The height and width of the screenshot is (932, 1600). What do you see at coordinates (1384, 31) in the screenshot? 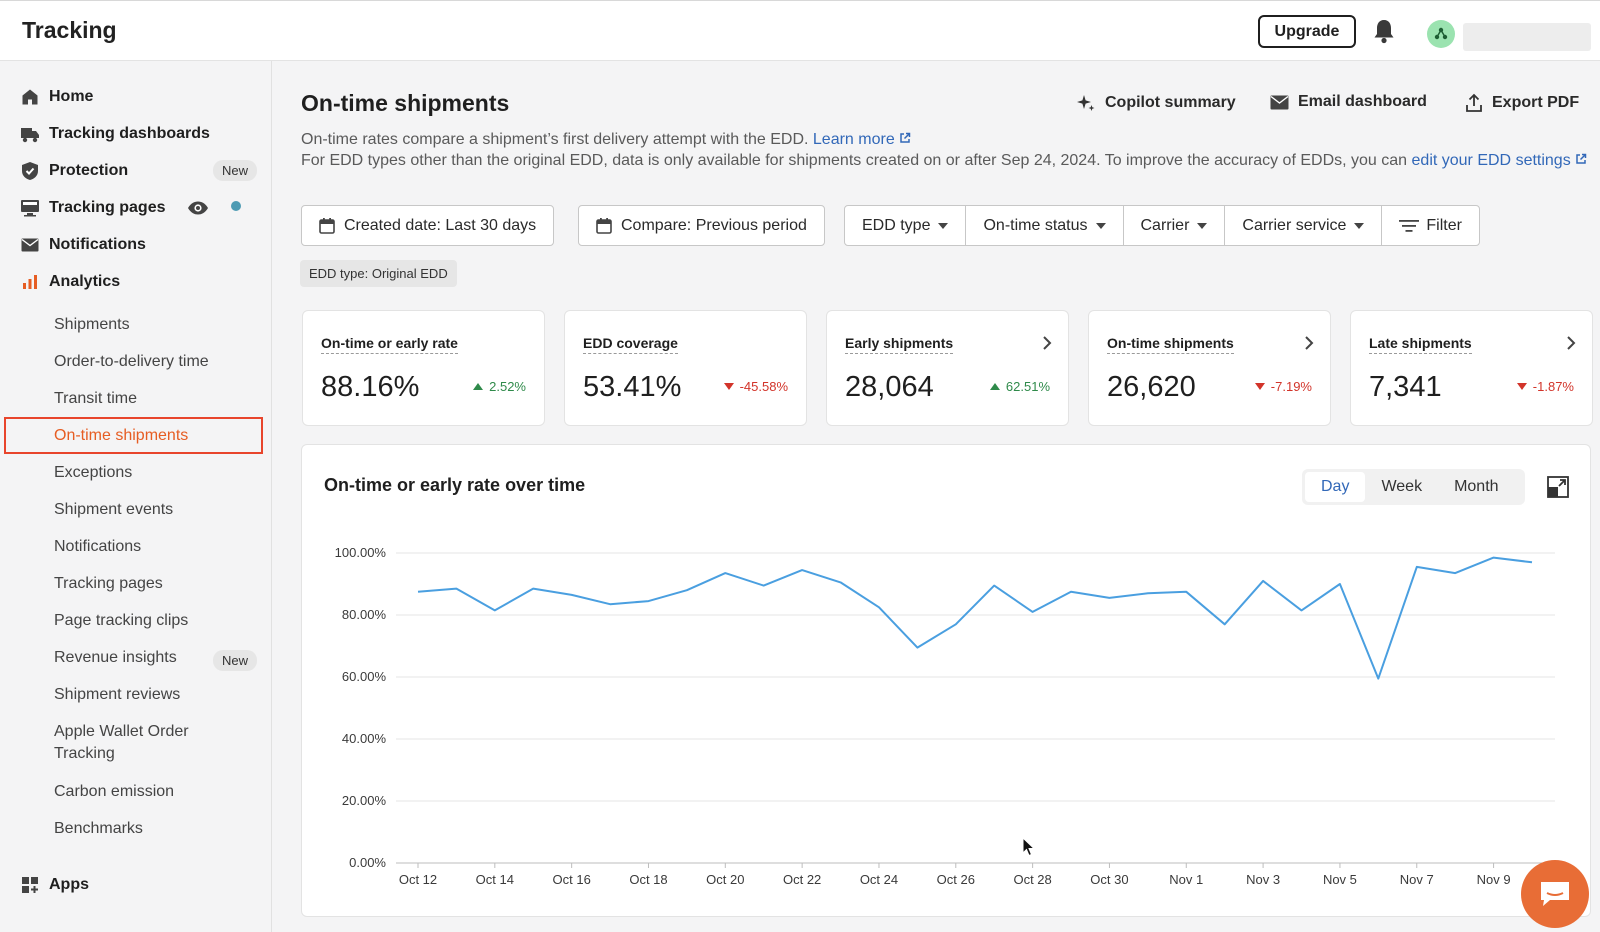
I see `bell-icon` at bounding box center [1384, 31].